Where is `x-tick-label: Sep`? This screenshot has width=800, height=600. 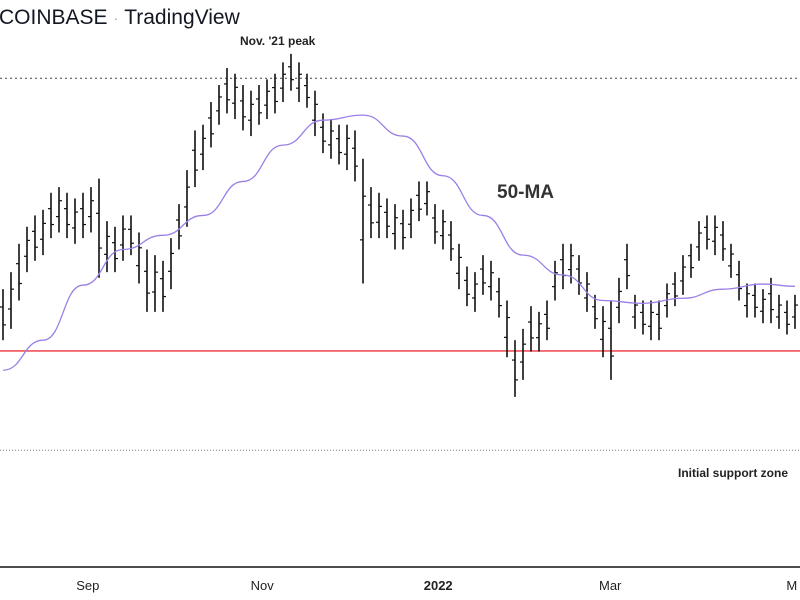 x-tick-label: Sep is located at coordinates (87, 585).